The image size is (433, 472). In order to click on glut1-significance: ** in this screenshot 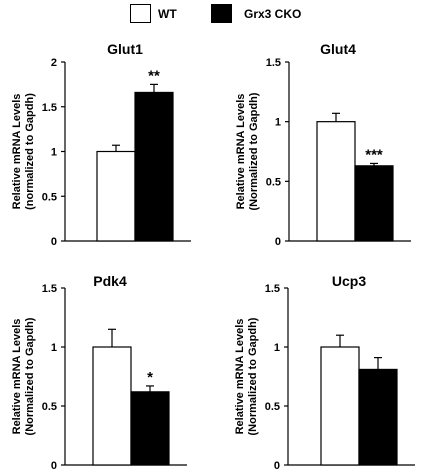, I will do `click(154, 75)`.